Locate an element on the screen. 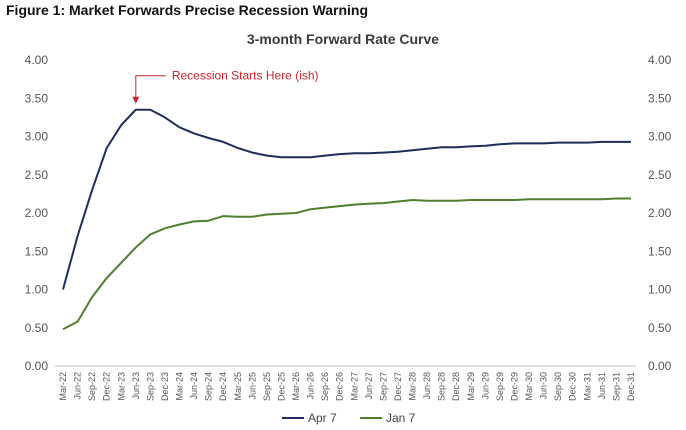  y-tick-right: 3.50 is located at coordinates (660, 98).